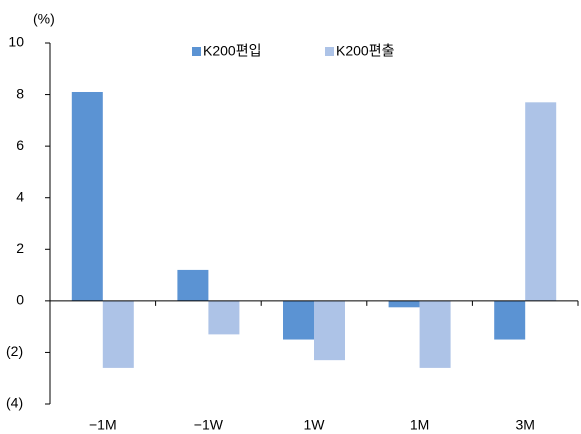 The image size is (581, 434). Describe the element at coordinates (315, 425) in the screenshot. I see `x-tick-label: 1W` at that location.